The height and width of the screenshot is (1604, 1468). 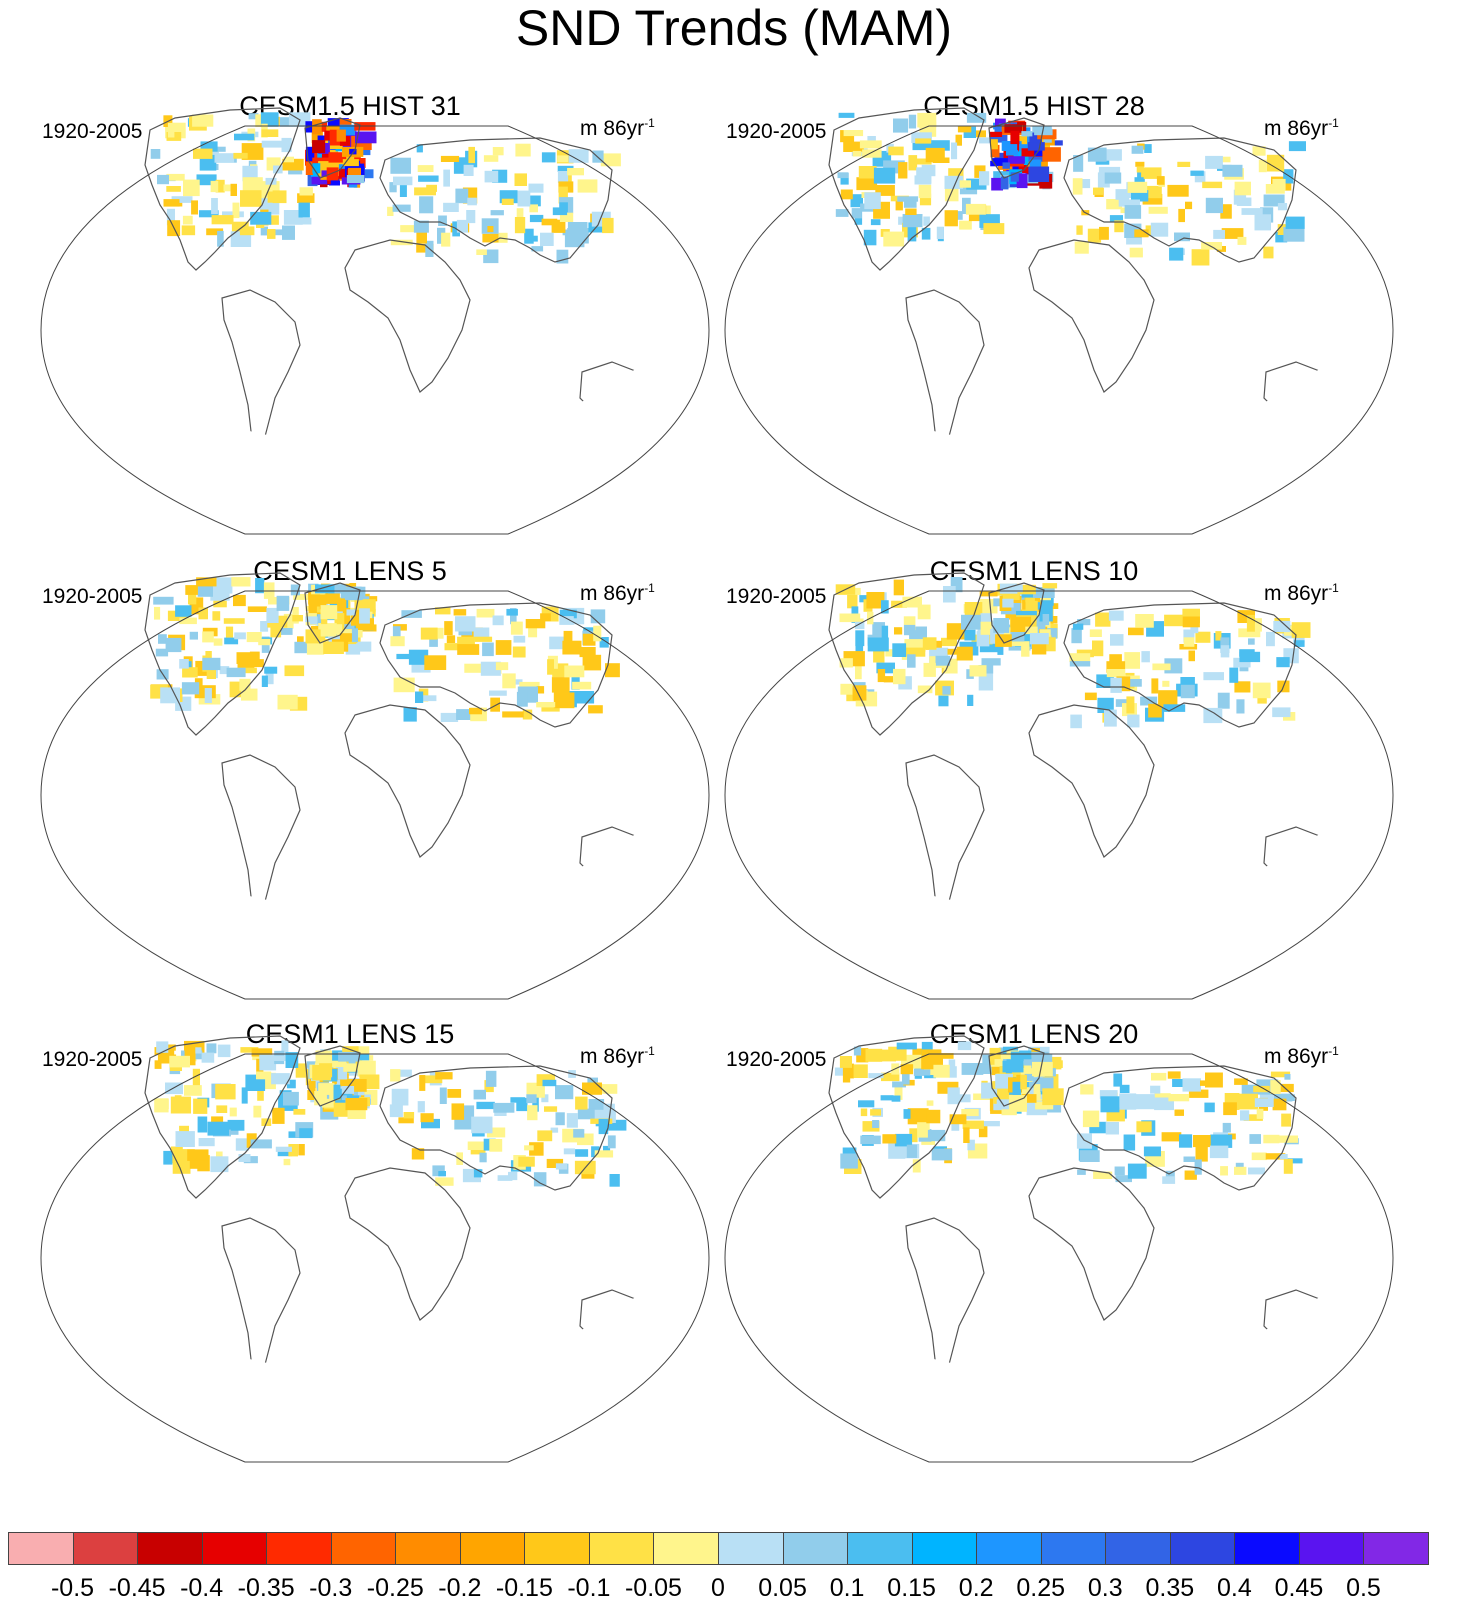 I want to click on coastline-southAmerica, so click(x=945, y=1295).